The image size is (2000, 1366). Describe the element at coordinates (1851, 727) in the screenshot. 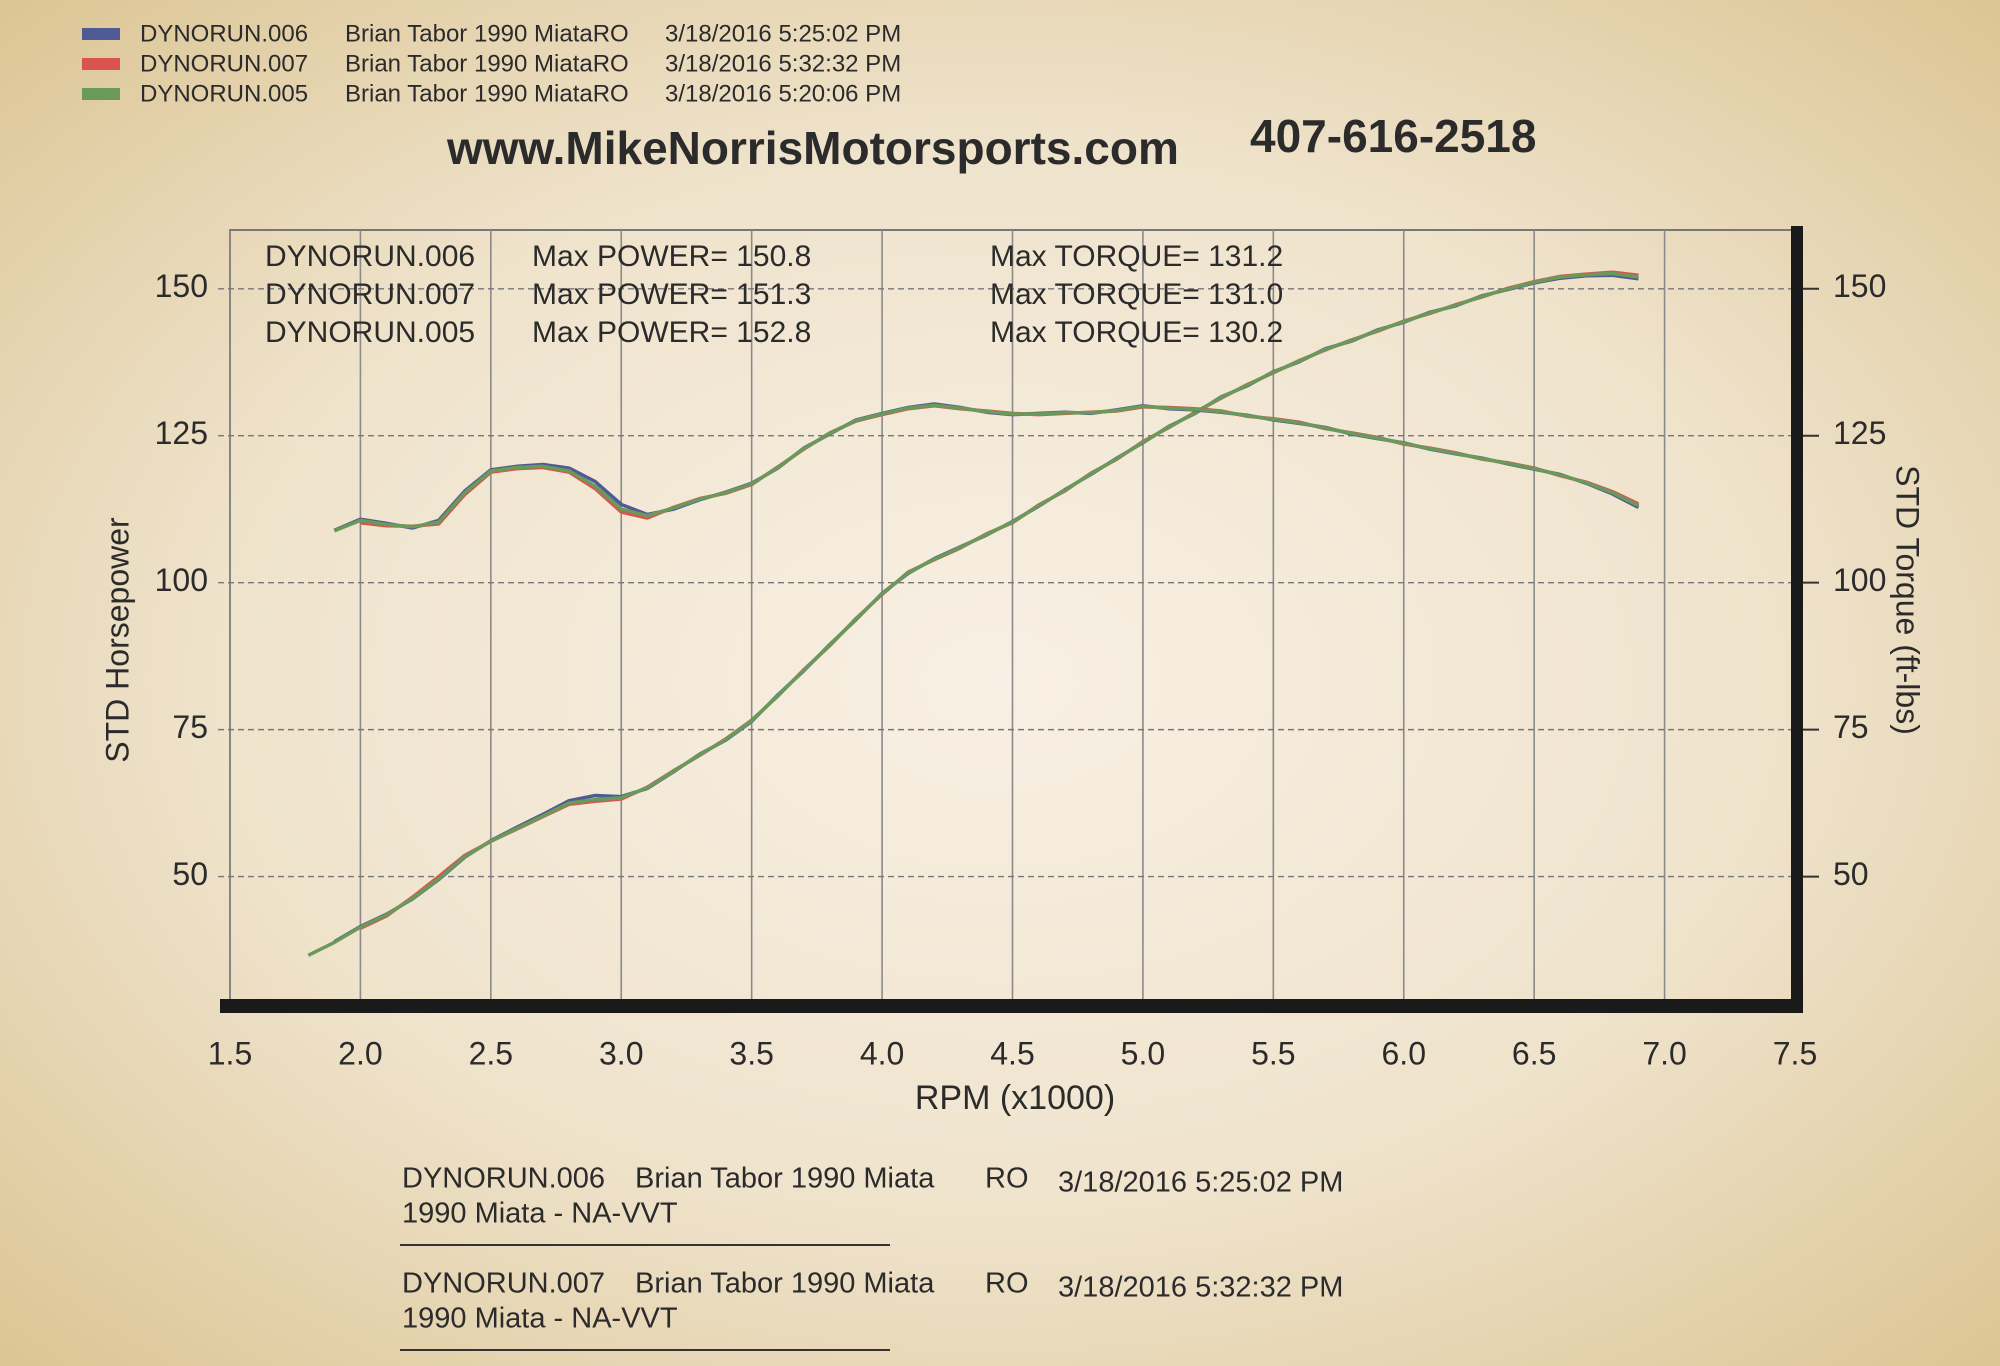

I see `y2-tick-label: 75` at that location.